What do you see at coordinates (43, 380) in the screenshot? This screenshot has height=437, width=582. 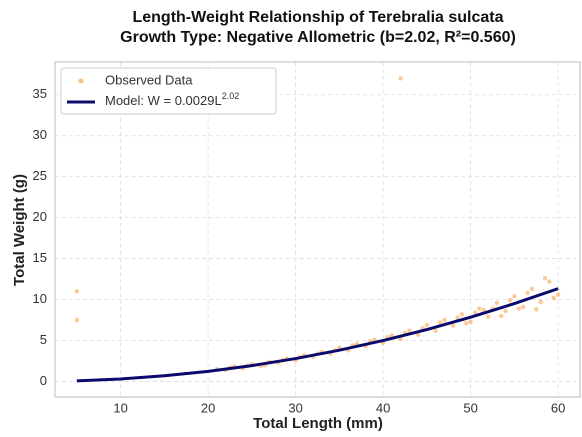 I see `y-tick-label: 0` at bounding box center [43, 380].